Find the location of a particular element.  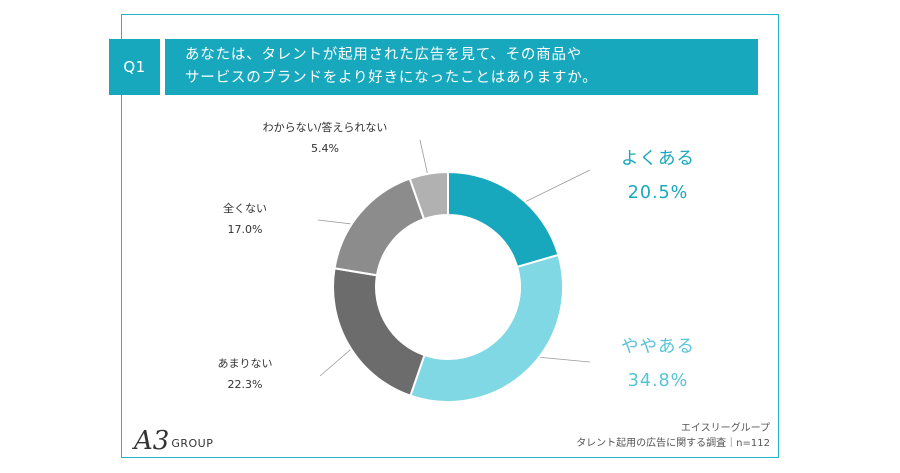

label-yaya-aru-value: 34.8% is located at coordinates (658, 381).